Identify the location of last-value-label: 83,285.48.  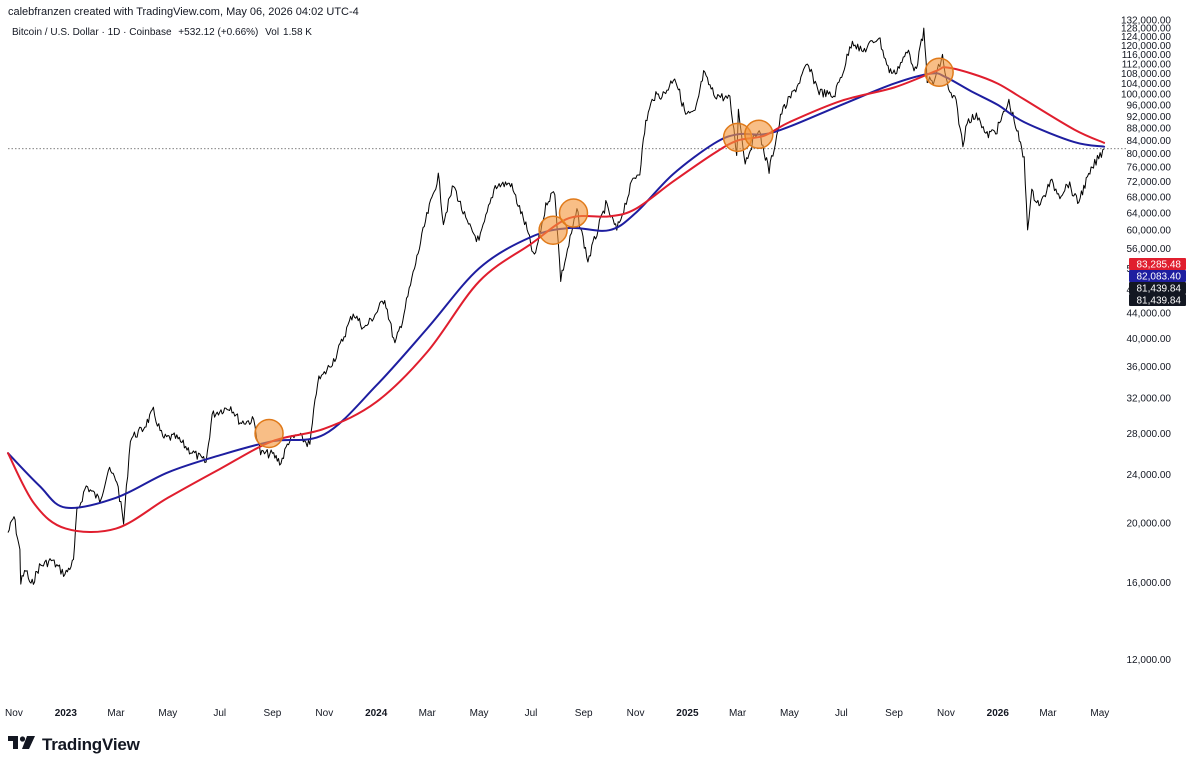
(1159, 265).